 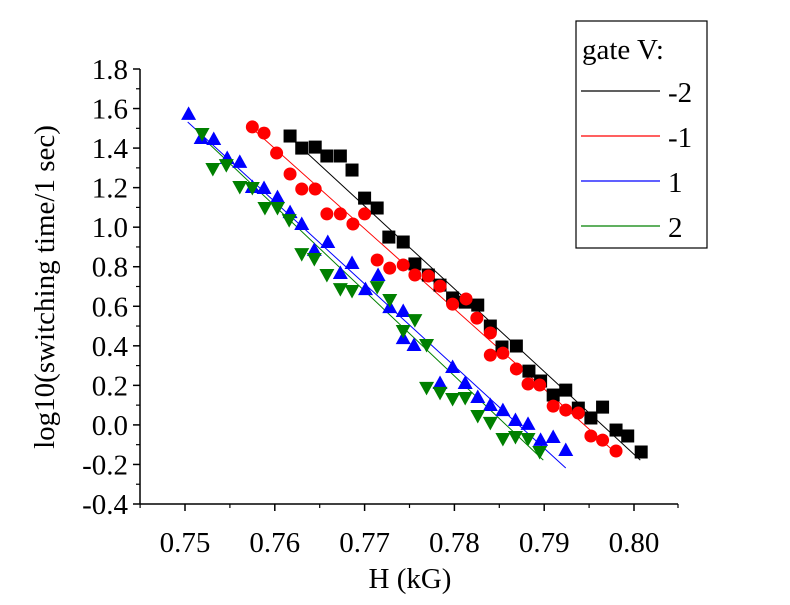 I want to click on y-axis-title: log10(switching time/1 sec), so click(x=45, y=287).